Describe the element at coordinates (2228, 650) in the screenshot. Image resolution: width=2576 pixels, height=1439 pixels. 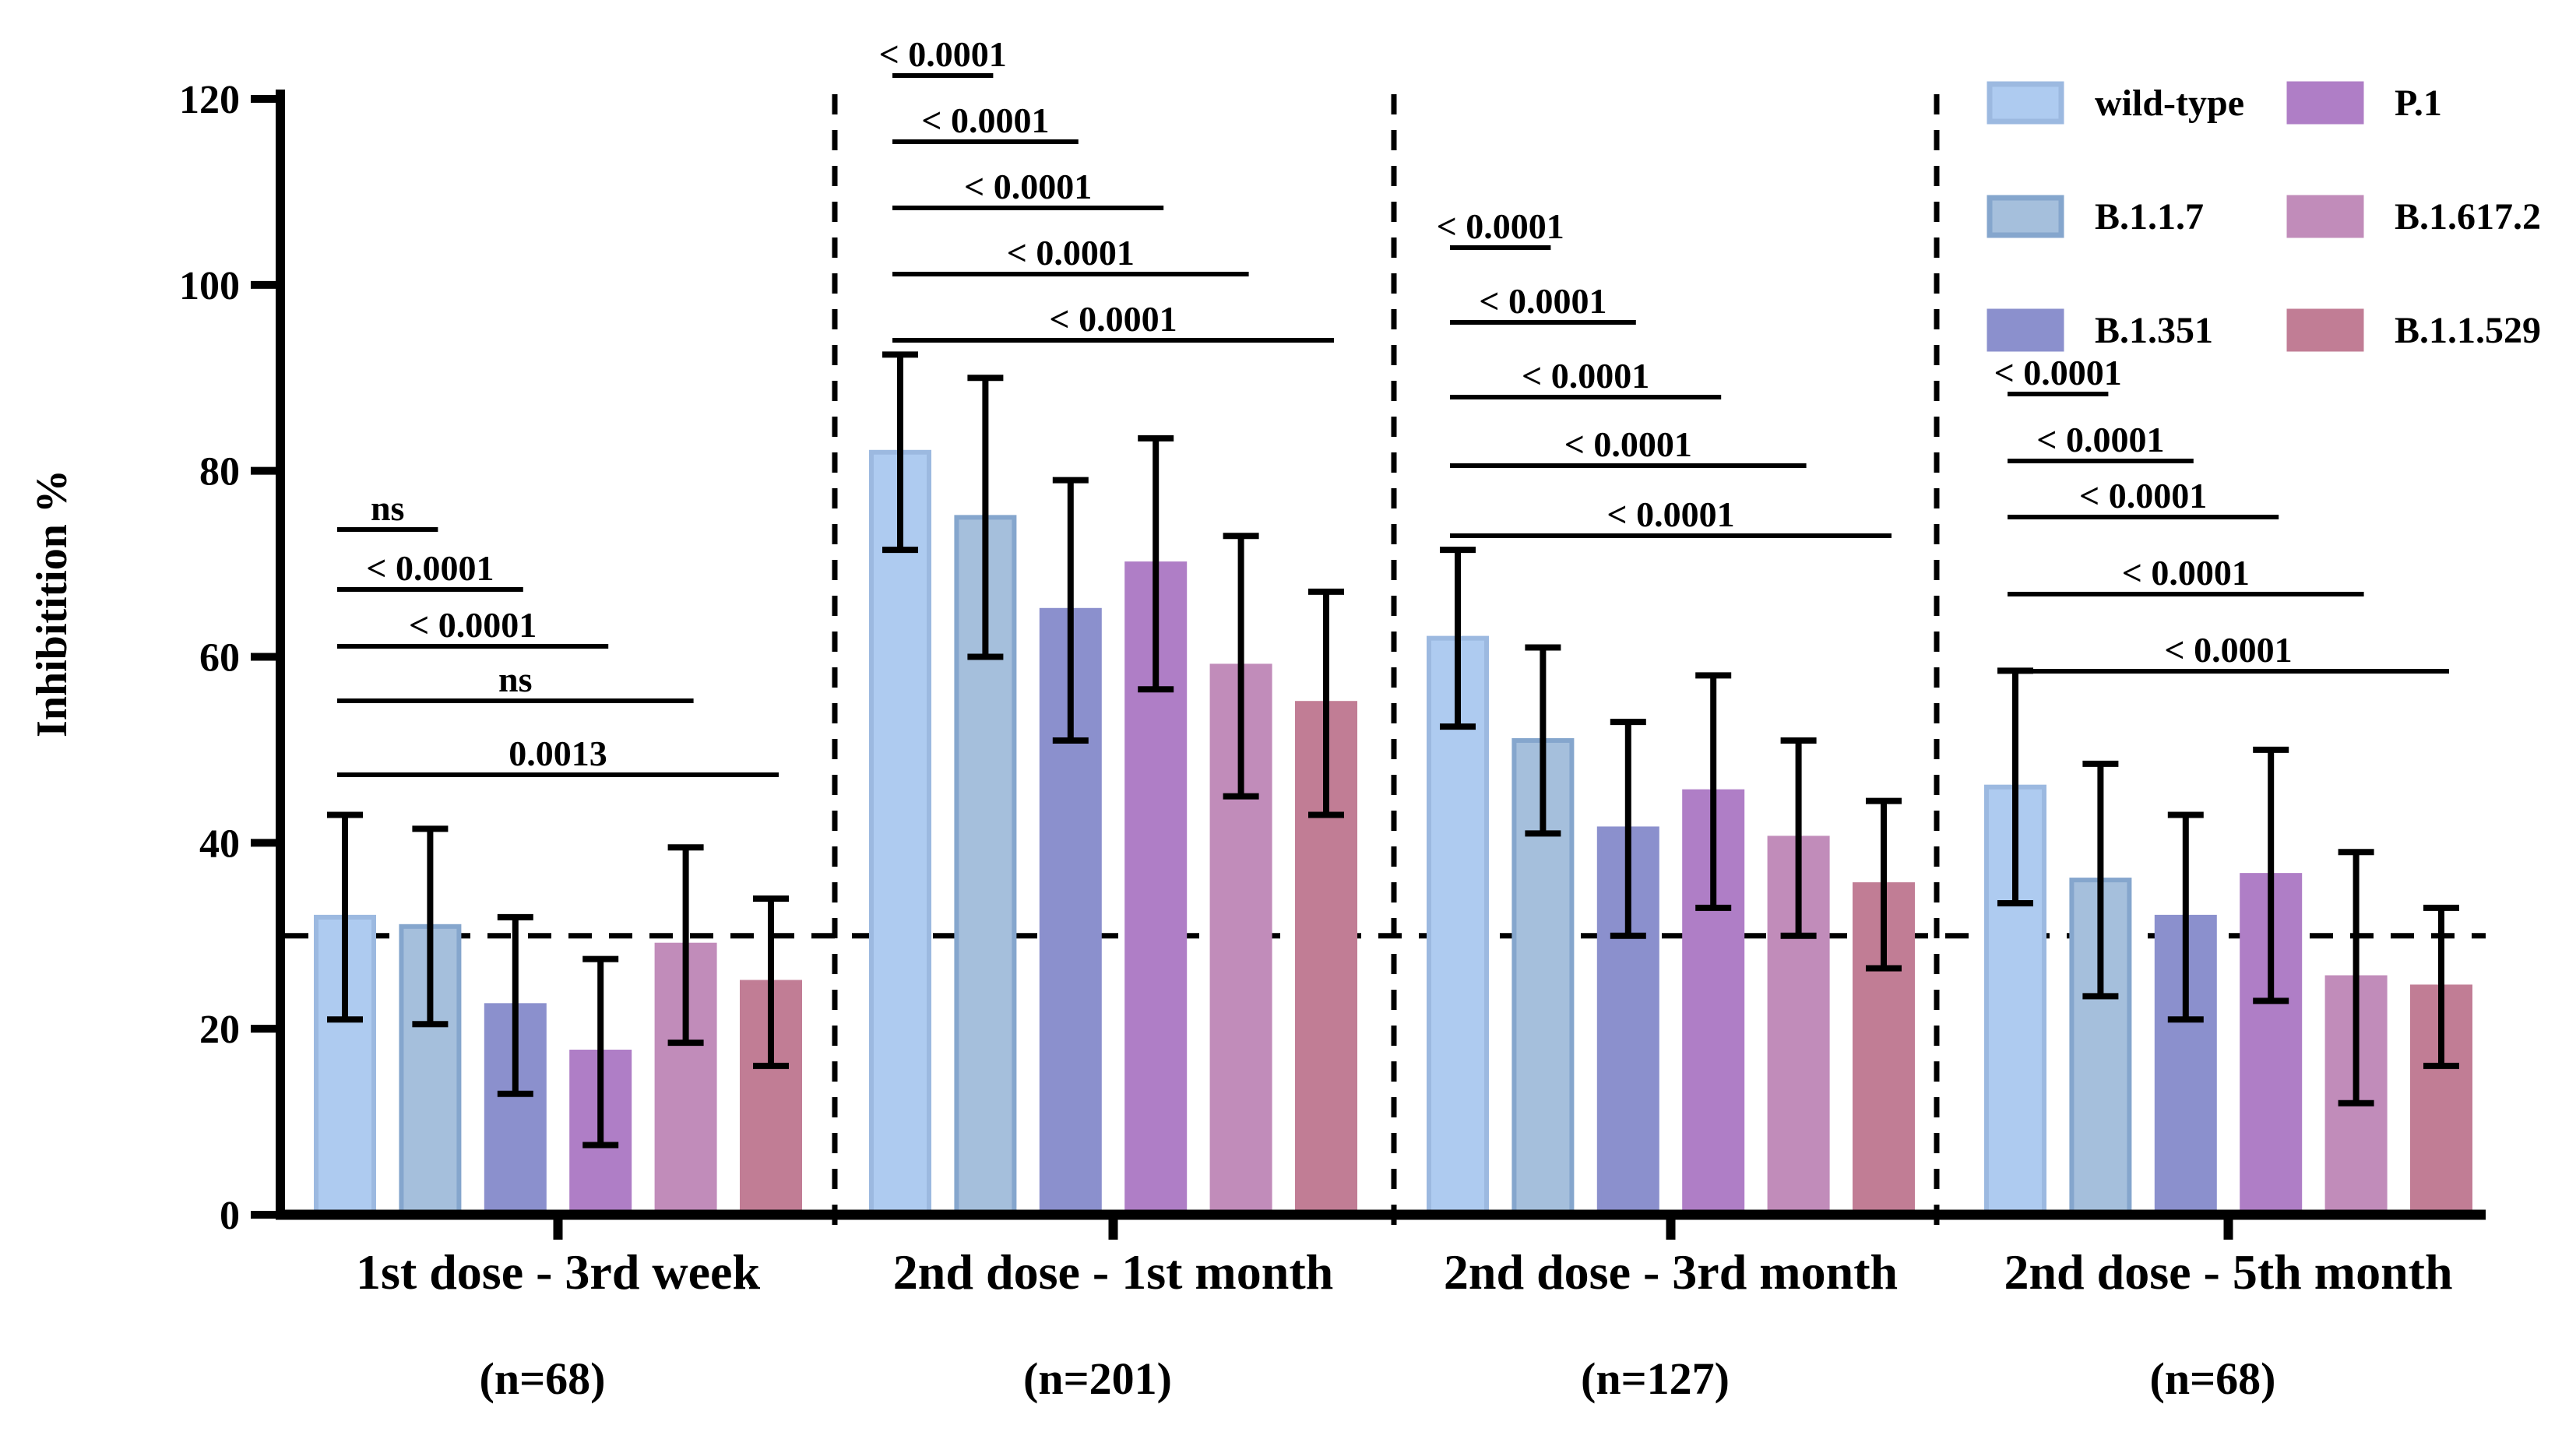
I see `sig-label-group-4-5: < 0.0001` at that location.